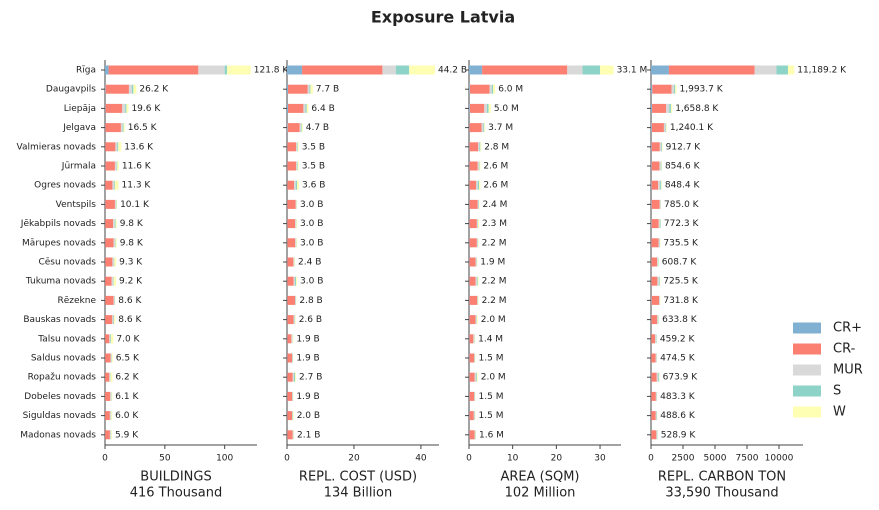 Image resolution: width=879 pixels, height=510 pixels. I want to click on total-label: 735.5 K, so click(681, 243).